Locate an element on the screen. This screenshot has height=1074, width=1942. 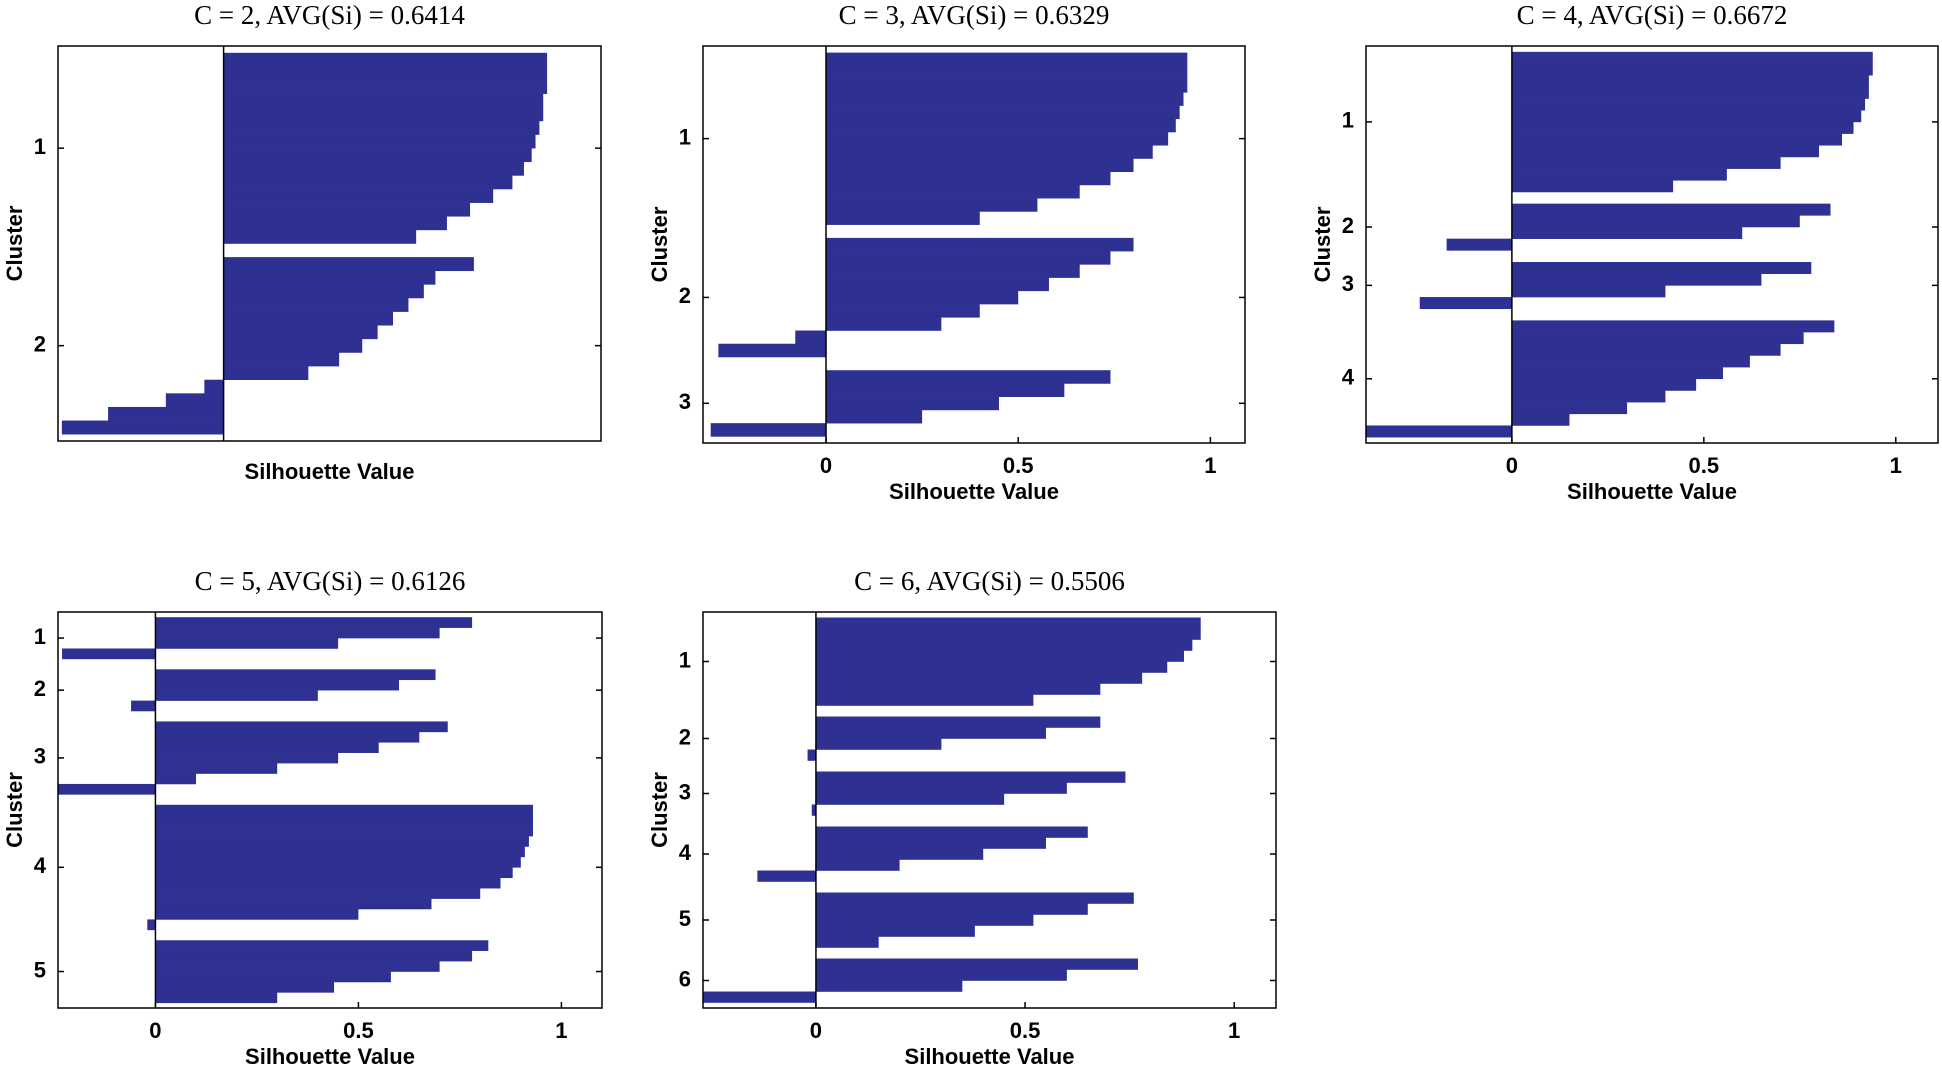
subplot-title: C = 3, AVG(Si) = 0.6329 is located at coordinates (974, 15).